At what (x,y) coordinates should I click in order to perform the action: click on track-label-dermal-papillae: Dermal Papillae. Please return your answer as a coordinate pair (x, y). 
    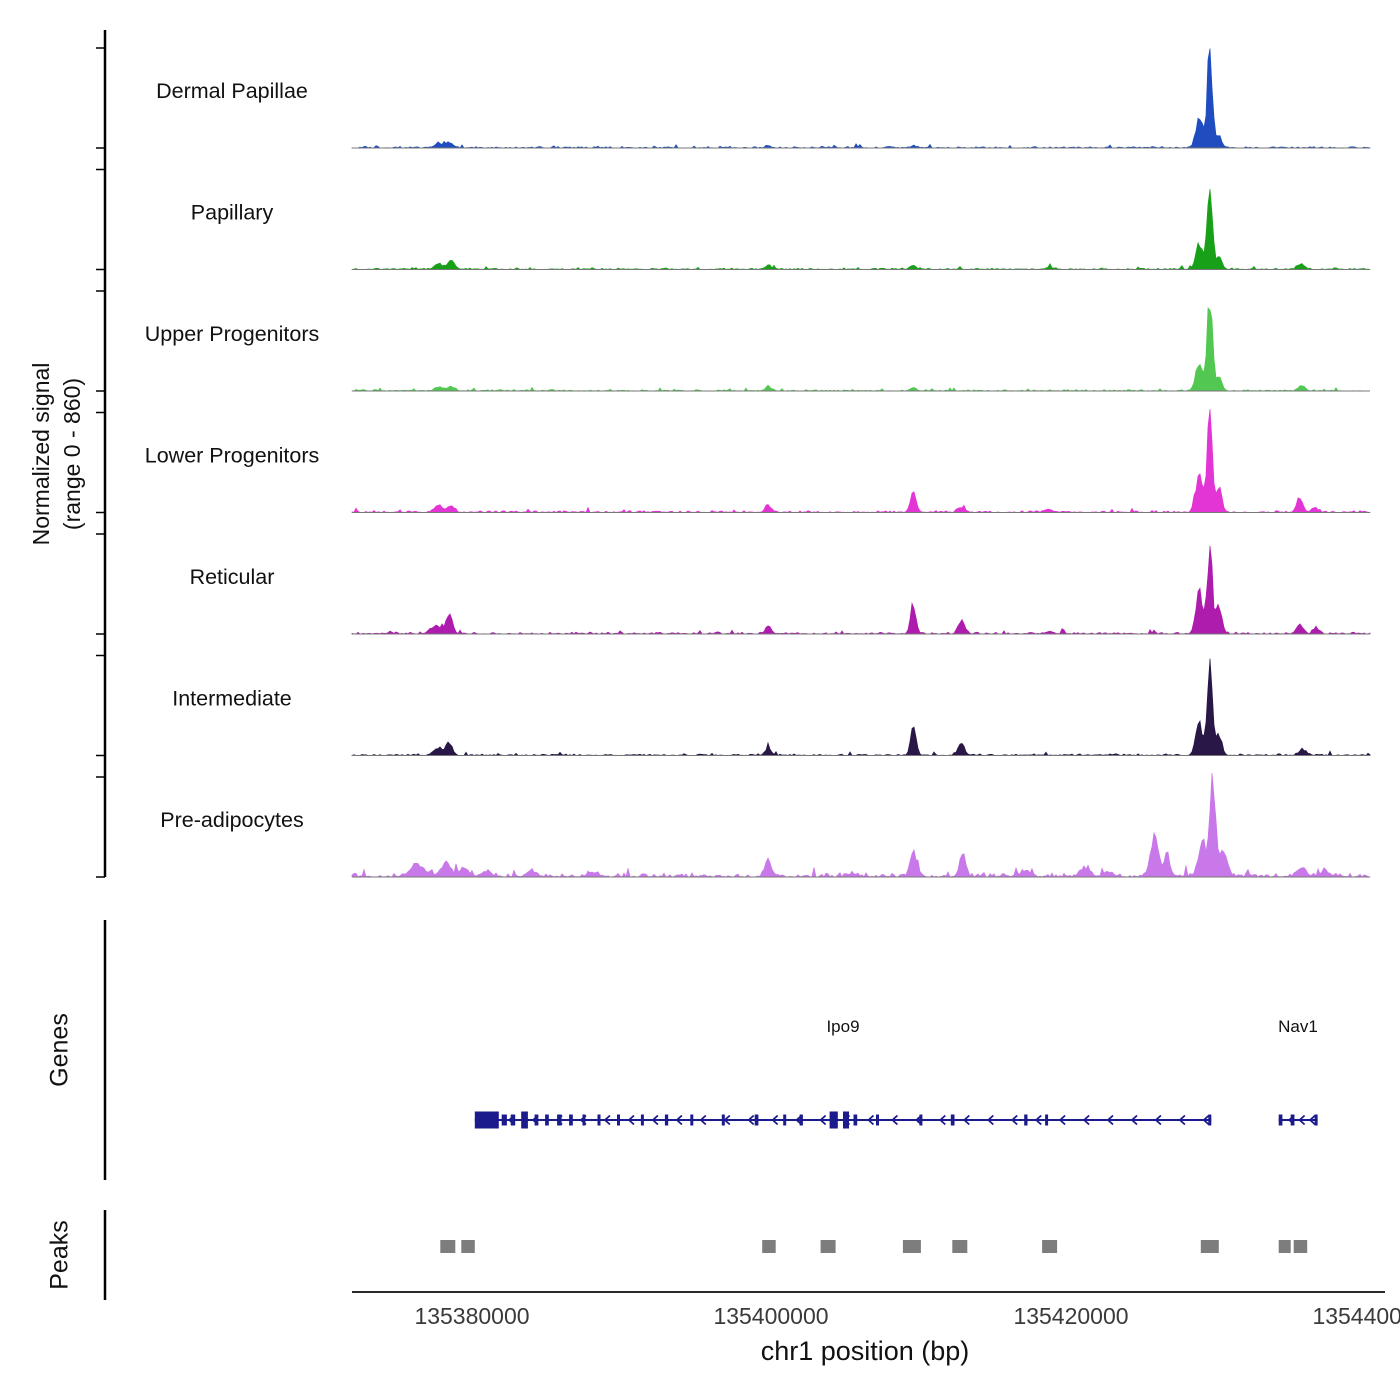
    Looking at the image, I should click on (232, 91).